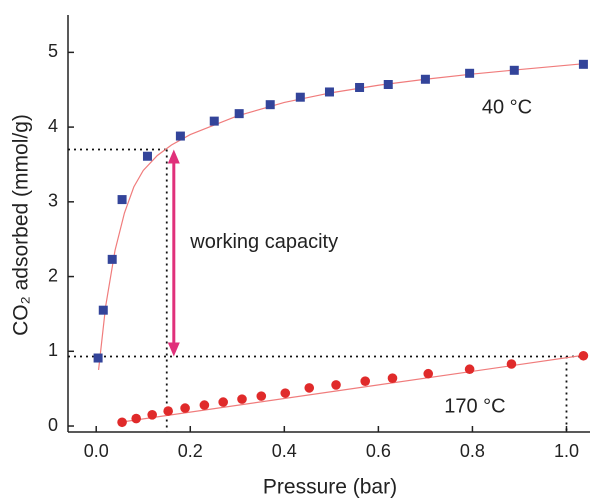 This screenshot has height=502, width=607. I want to click on y-tick-label: 2, so click(53, 275).